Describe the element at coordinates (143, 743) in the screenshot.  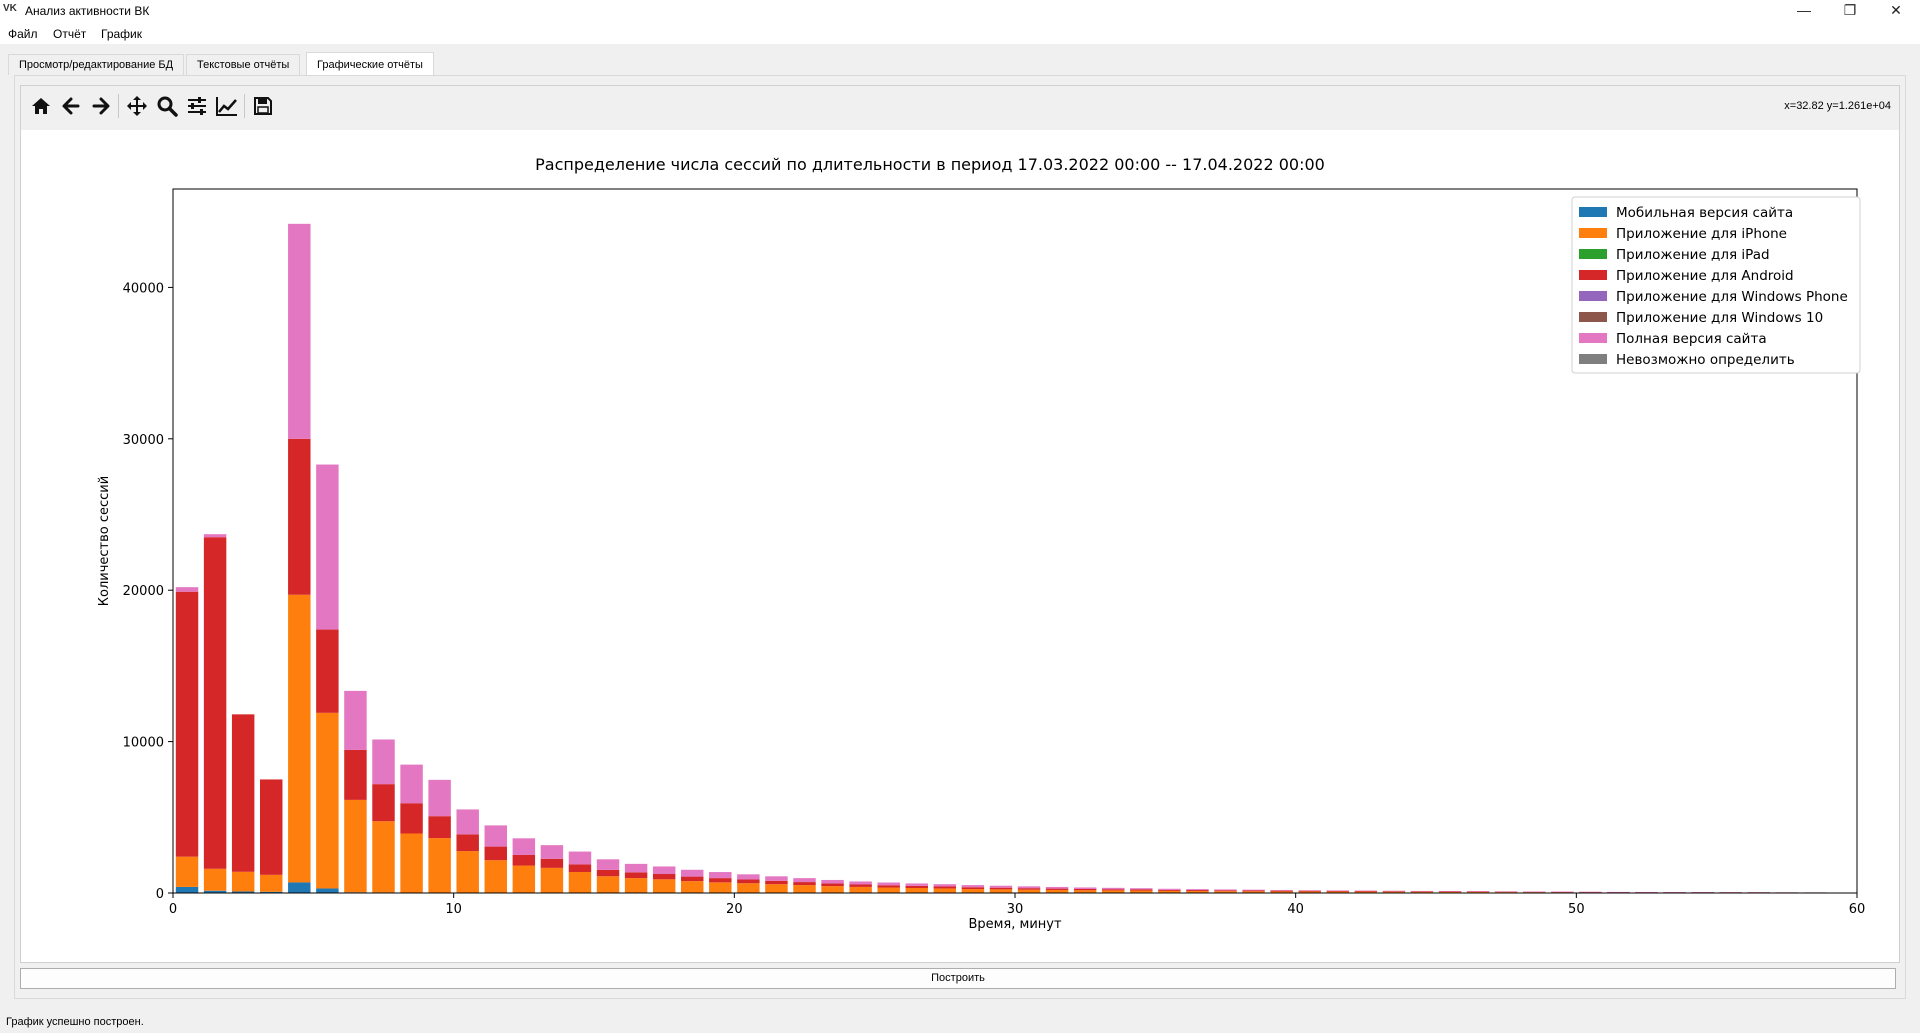
I see `y-tick-label: 10000` at that location.